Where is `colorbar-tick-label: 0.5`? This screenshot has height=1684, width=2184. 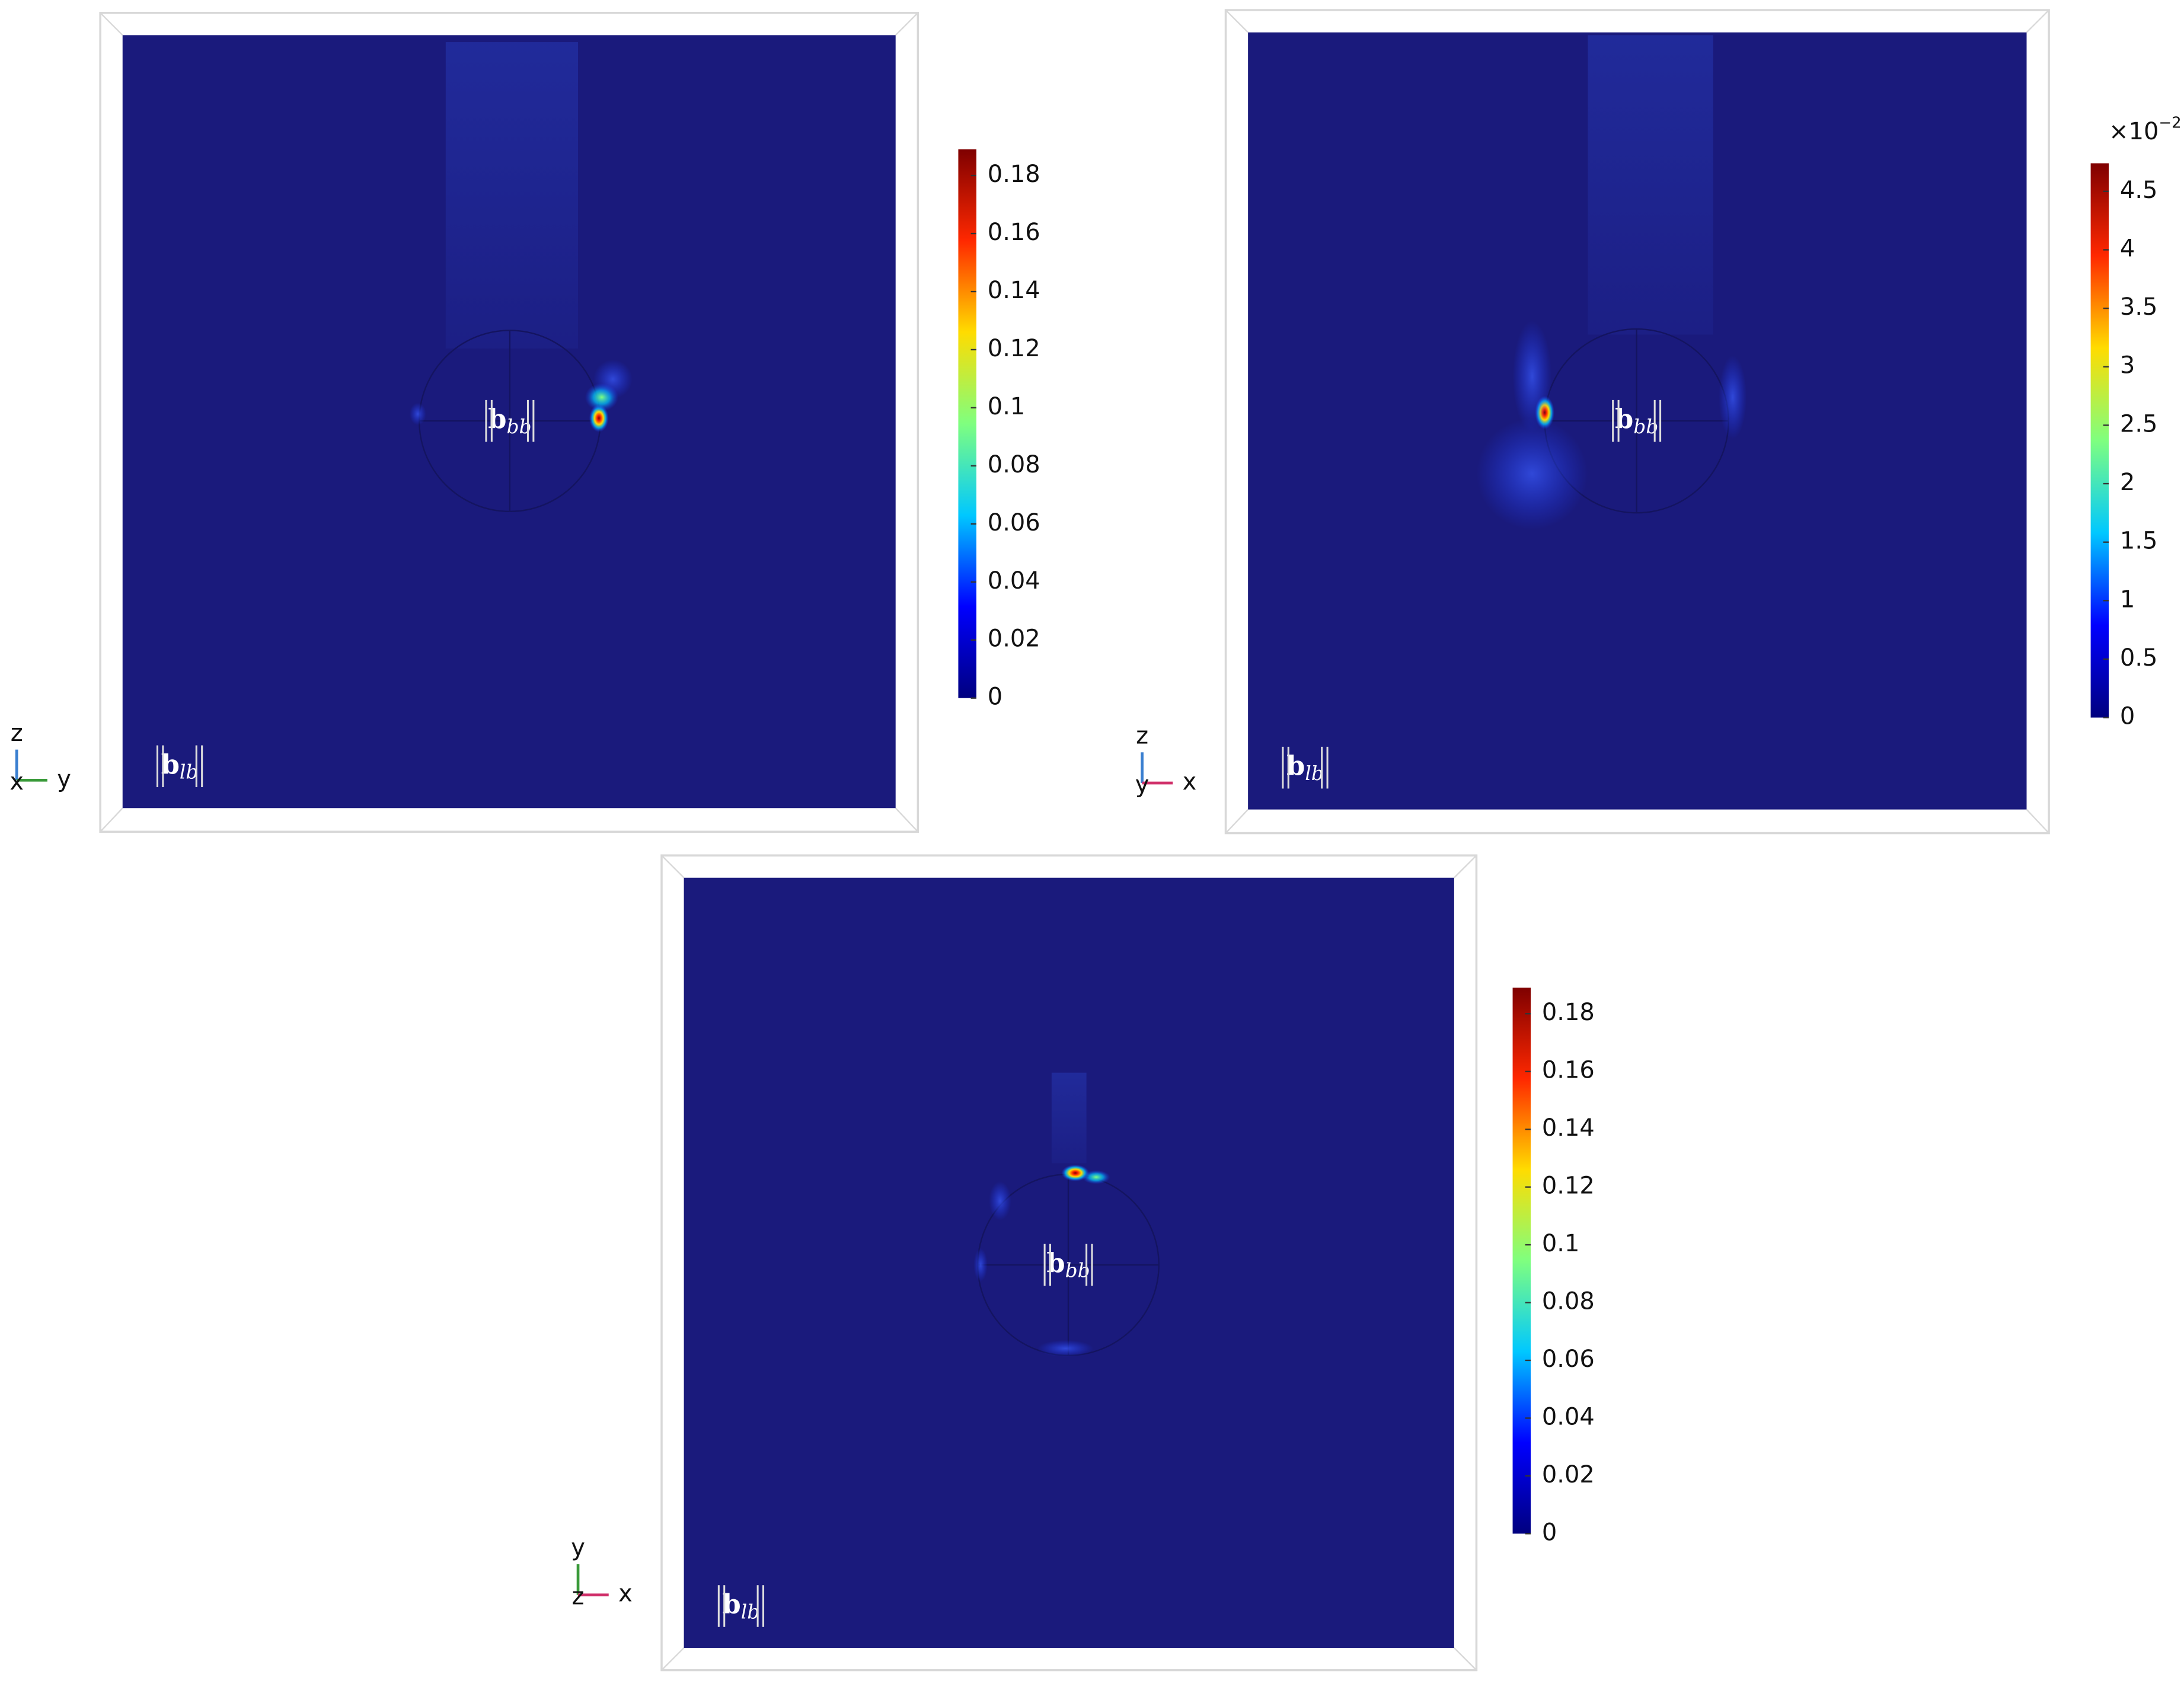
colorbar-tick-label: 0.5 is located at coordinates (2139, 658).